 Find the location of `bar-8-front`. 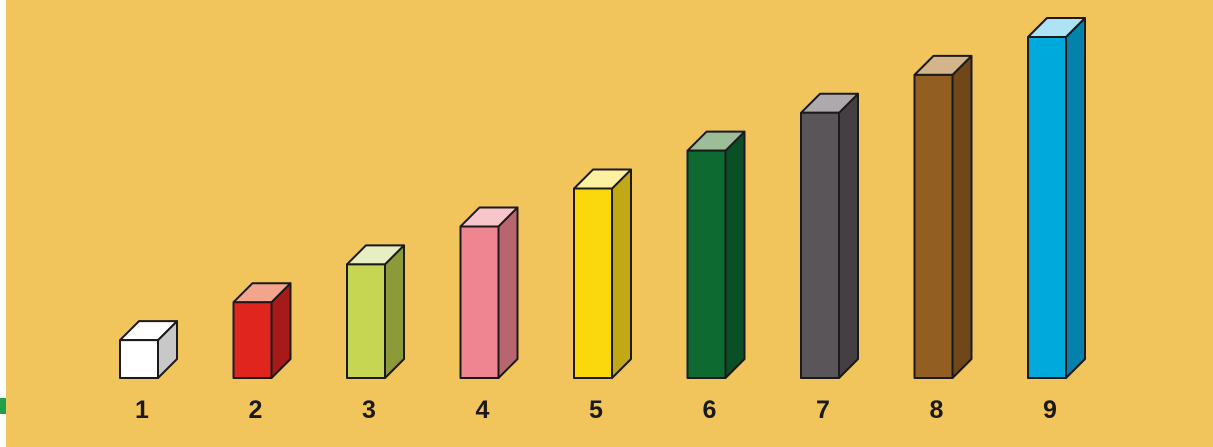

bar-8-front is located at coordinates (933, 226).